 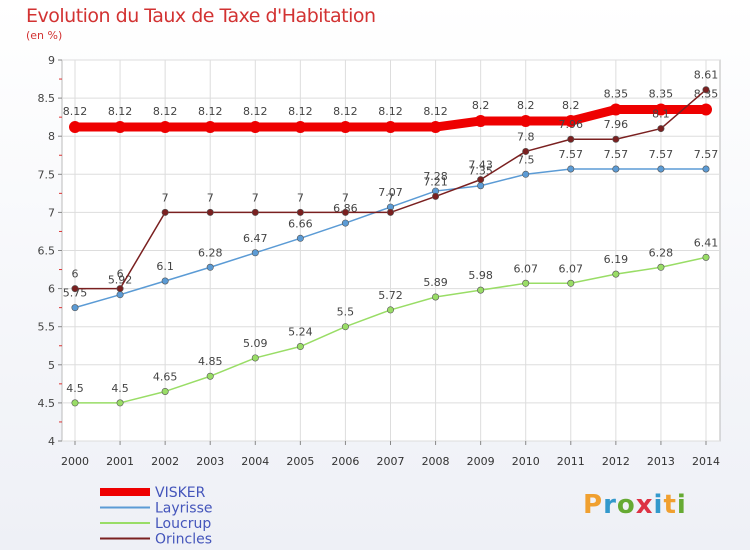 I want to click on data-label: 6.1, so click(x=165, y=266).